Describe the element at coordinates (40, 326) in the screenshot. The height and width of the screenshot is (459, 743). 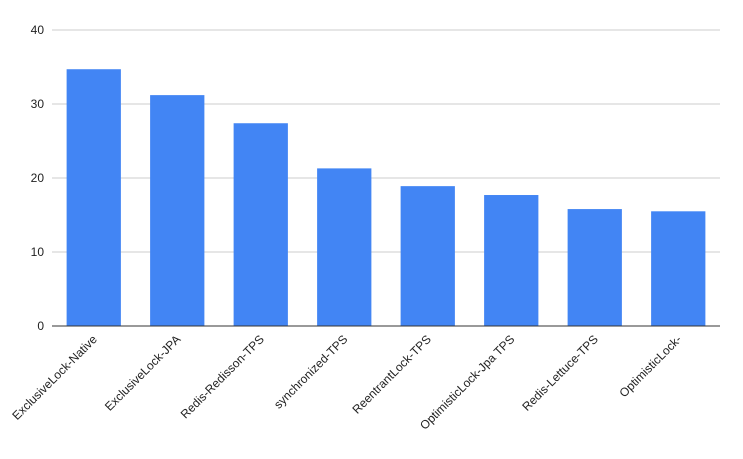
I see `y-tick-label: 0` at that location.